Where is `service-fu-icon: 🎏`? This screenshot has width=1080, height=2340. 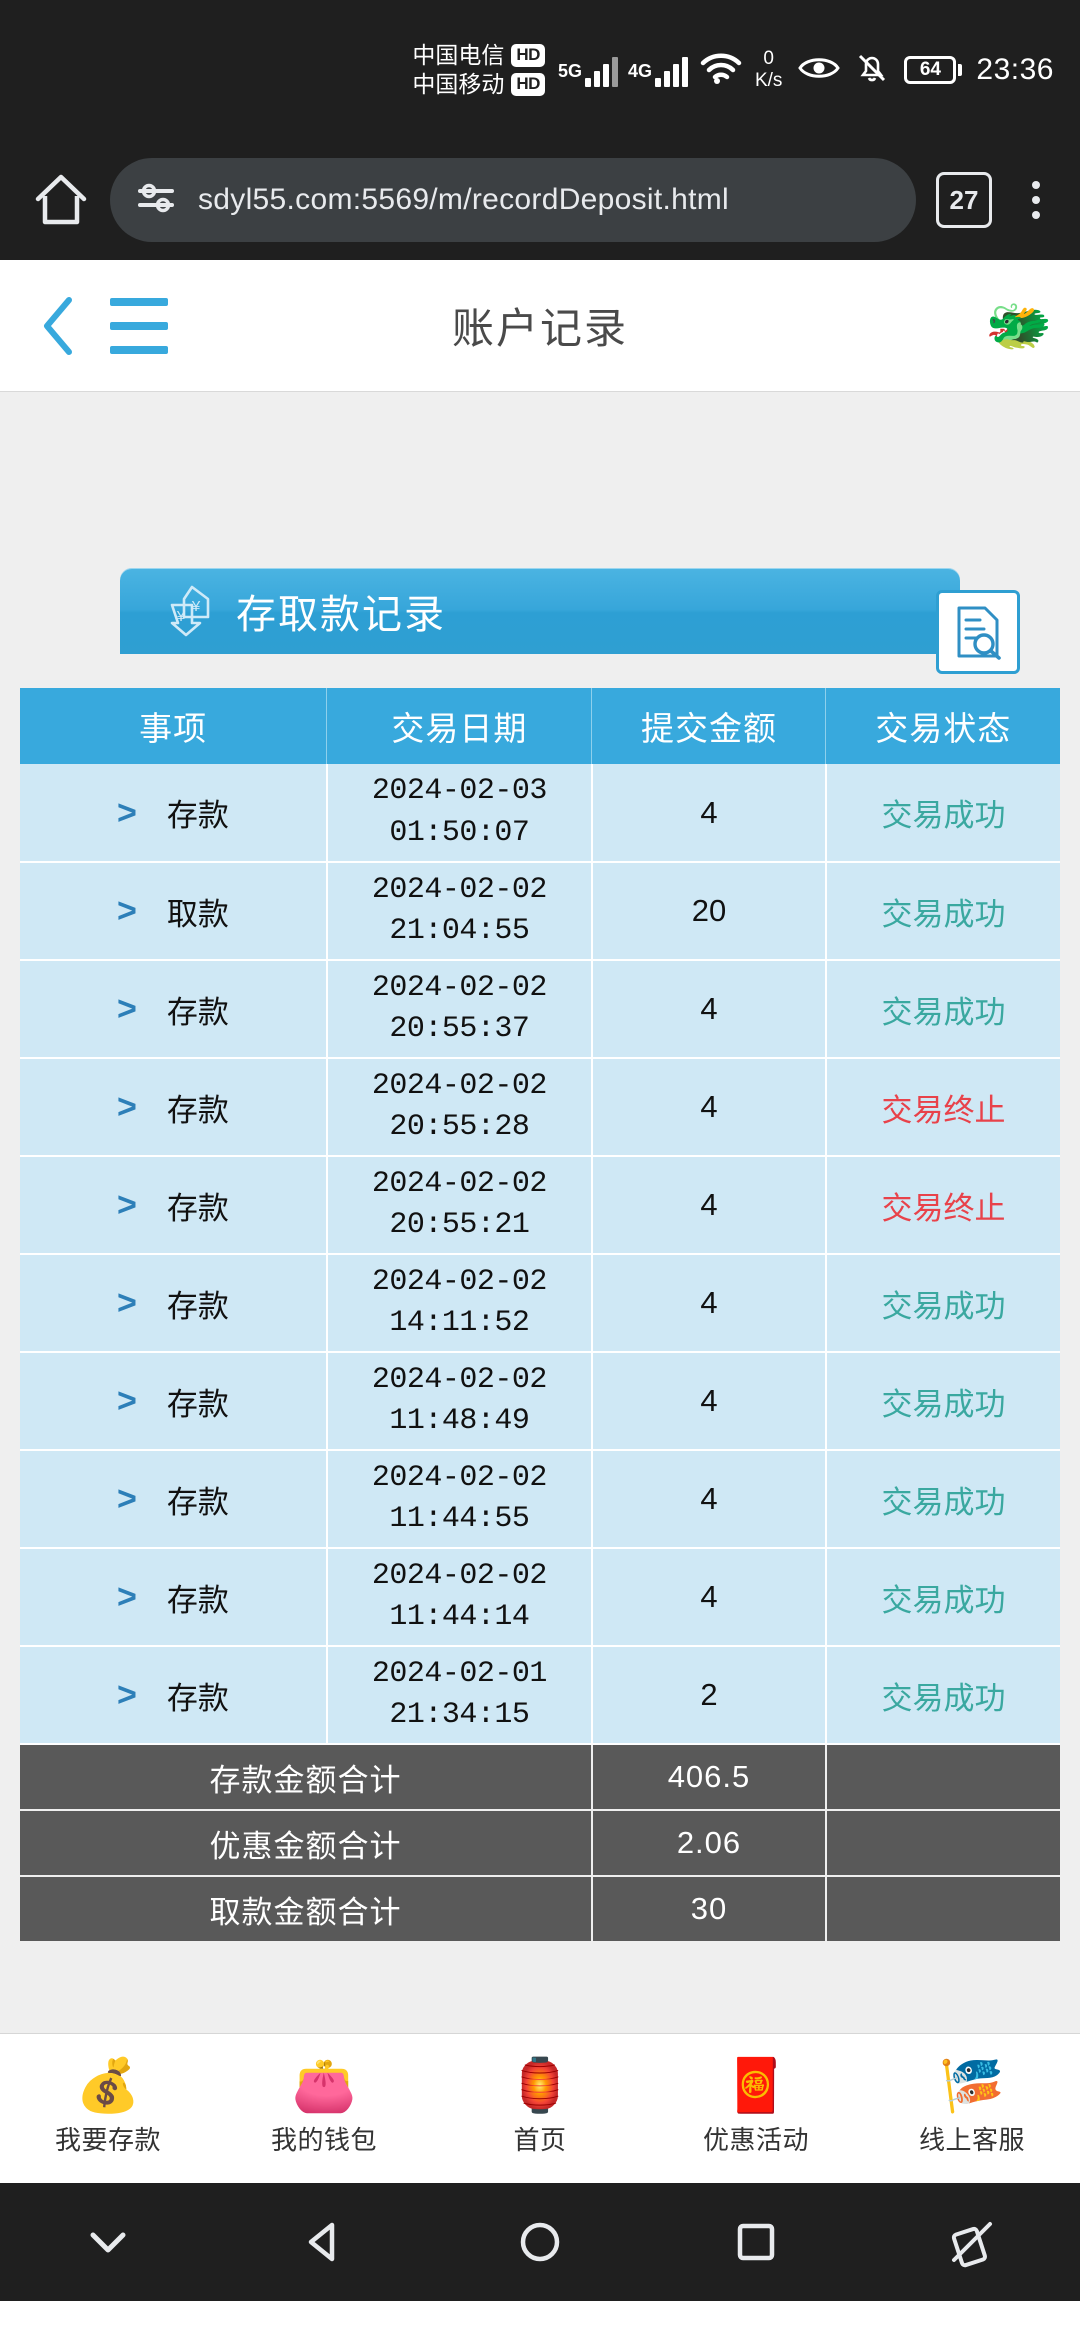
service-fu-icon: 🎏 is located at coordinates (972, 2086).